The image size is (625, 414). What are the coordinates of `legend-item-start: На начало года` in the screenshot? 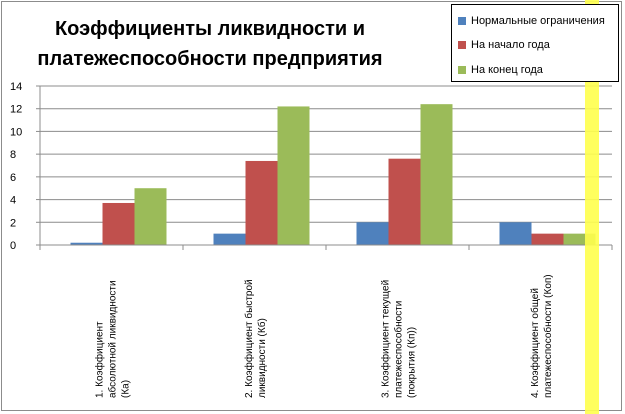 It's located at (504, 45).